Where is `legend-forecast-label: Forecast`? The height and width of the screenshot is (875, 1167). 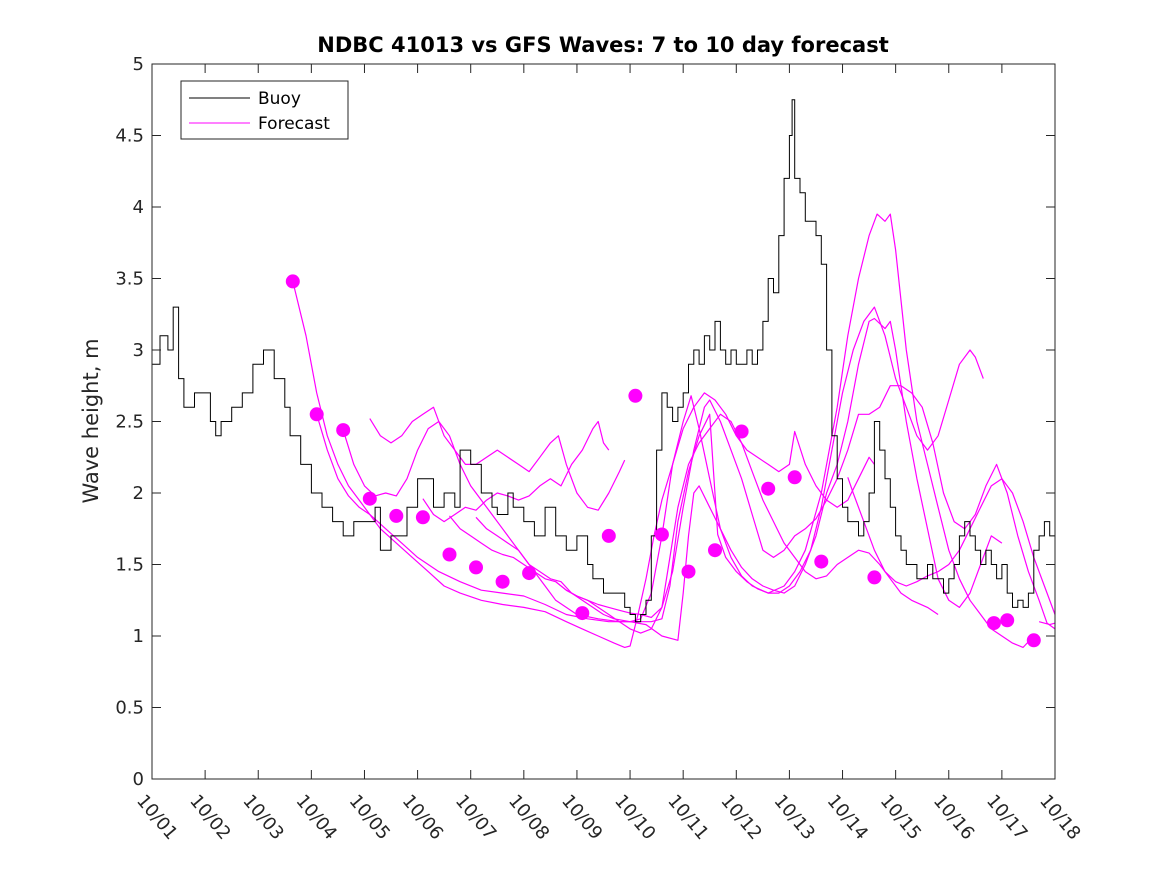 legend-forecast-label: Forecast is located at coordinates (294, 124).